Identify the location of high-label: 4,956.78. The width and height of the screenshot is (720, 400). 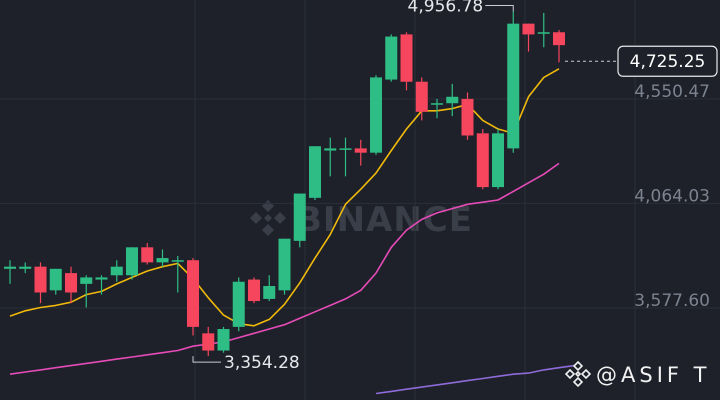
(446, 8).